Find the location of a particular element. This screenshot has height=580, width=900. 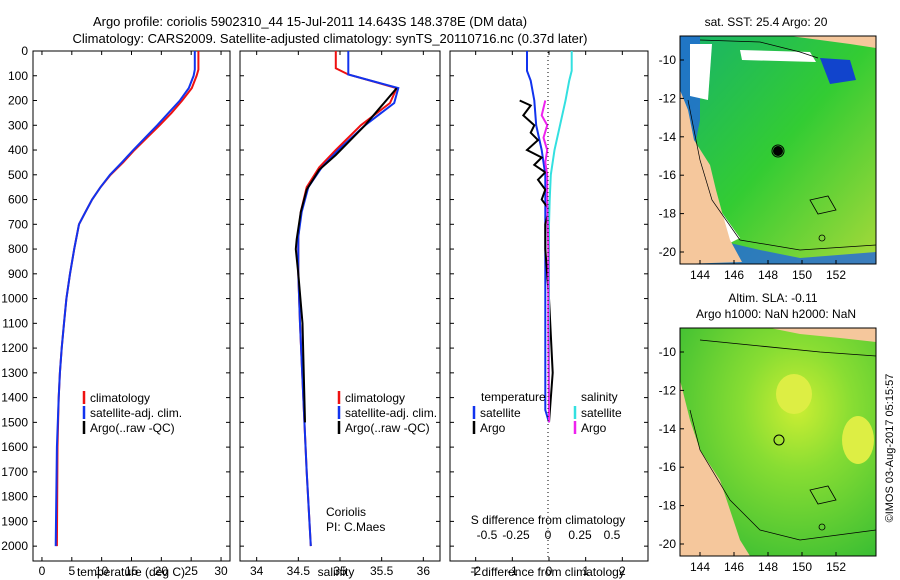

diff-legend-t-sat: satellite is located at coordinates (500, 413).